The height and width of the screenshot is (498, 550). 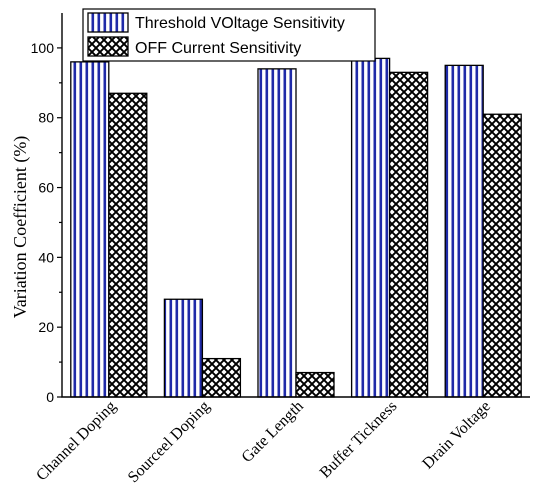 What do you see at coordinates (46, 188) in the screenshot?
I see `y-tick-label: 60` at bounding box center [46, 188].